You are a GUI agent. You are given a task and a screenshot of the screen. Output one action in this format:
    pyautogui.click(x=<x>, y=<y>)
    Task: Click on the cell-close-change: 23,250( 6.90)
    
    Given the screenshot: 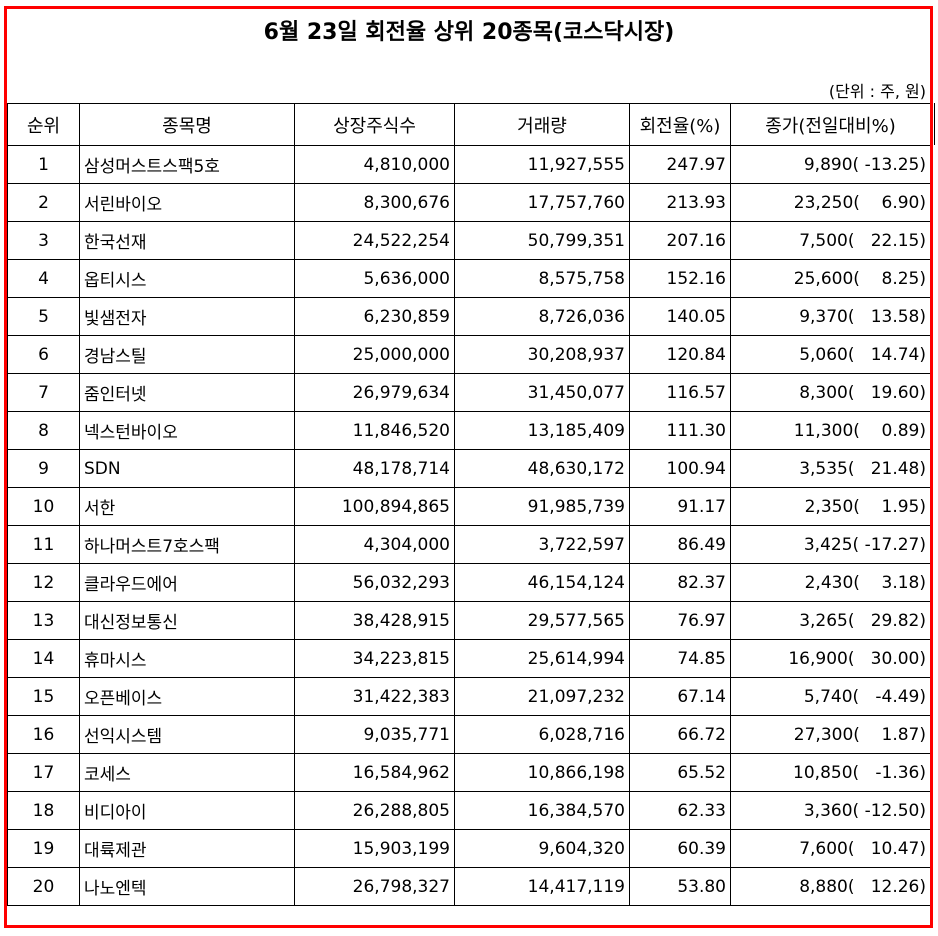 What is the action you would take?
    pyautogui.click(x=830, y=202)
    